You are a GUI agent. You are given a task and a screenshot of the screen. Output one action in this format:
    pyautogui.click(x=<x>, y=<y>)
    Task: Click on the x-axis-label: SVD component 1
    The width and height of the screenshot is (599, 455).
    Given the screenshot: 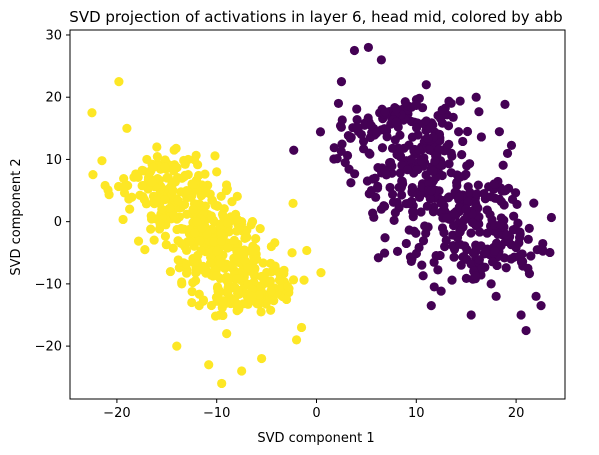 What is the action you would take?
    pyautogui.click(x=315, y=438)
    